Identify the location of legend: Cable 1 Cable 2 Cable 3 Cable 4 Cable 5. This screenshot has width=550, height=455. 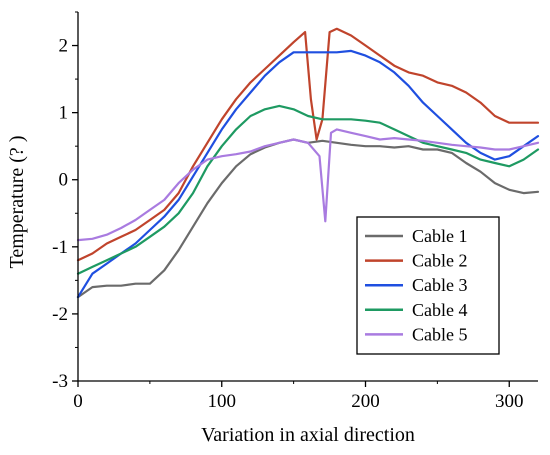
(428, 285).